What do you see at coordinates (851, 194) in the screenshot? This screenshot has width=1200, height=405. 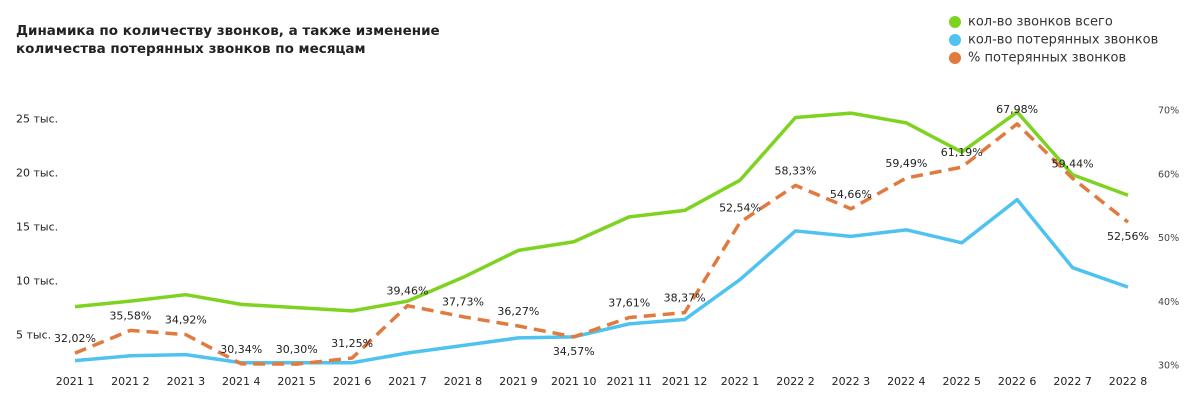 I see `data-label: 54,66%` at bounding box center [851, 194].